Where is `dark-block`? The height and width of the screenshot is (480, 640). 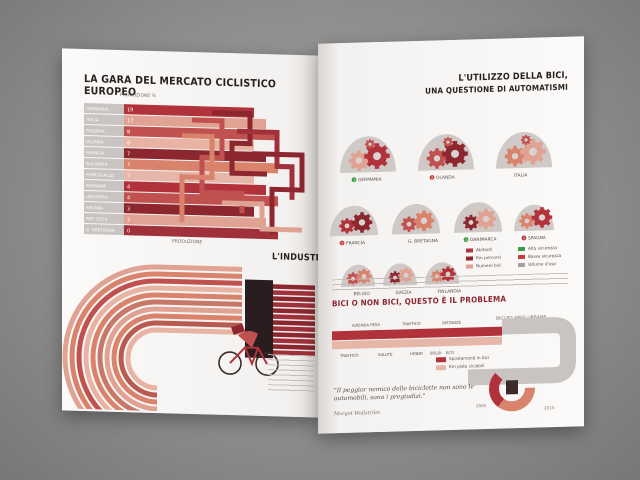 dark-block is located at coordinates (259, 319).